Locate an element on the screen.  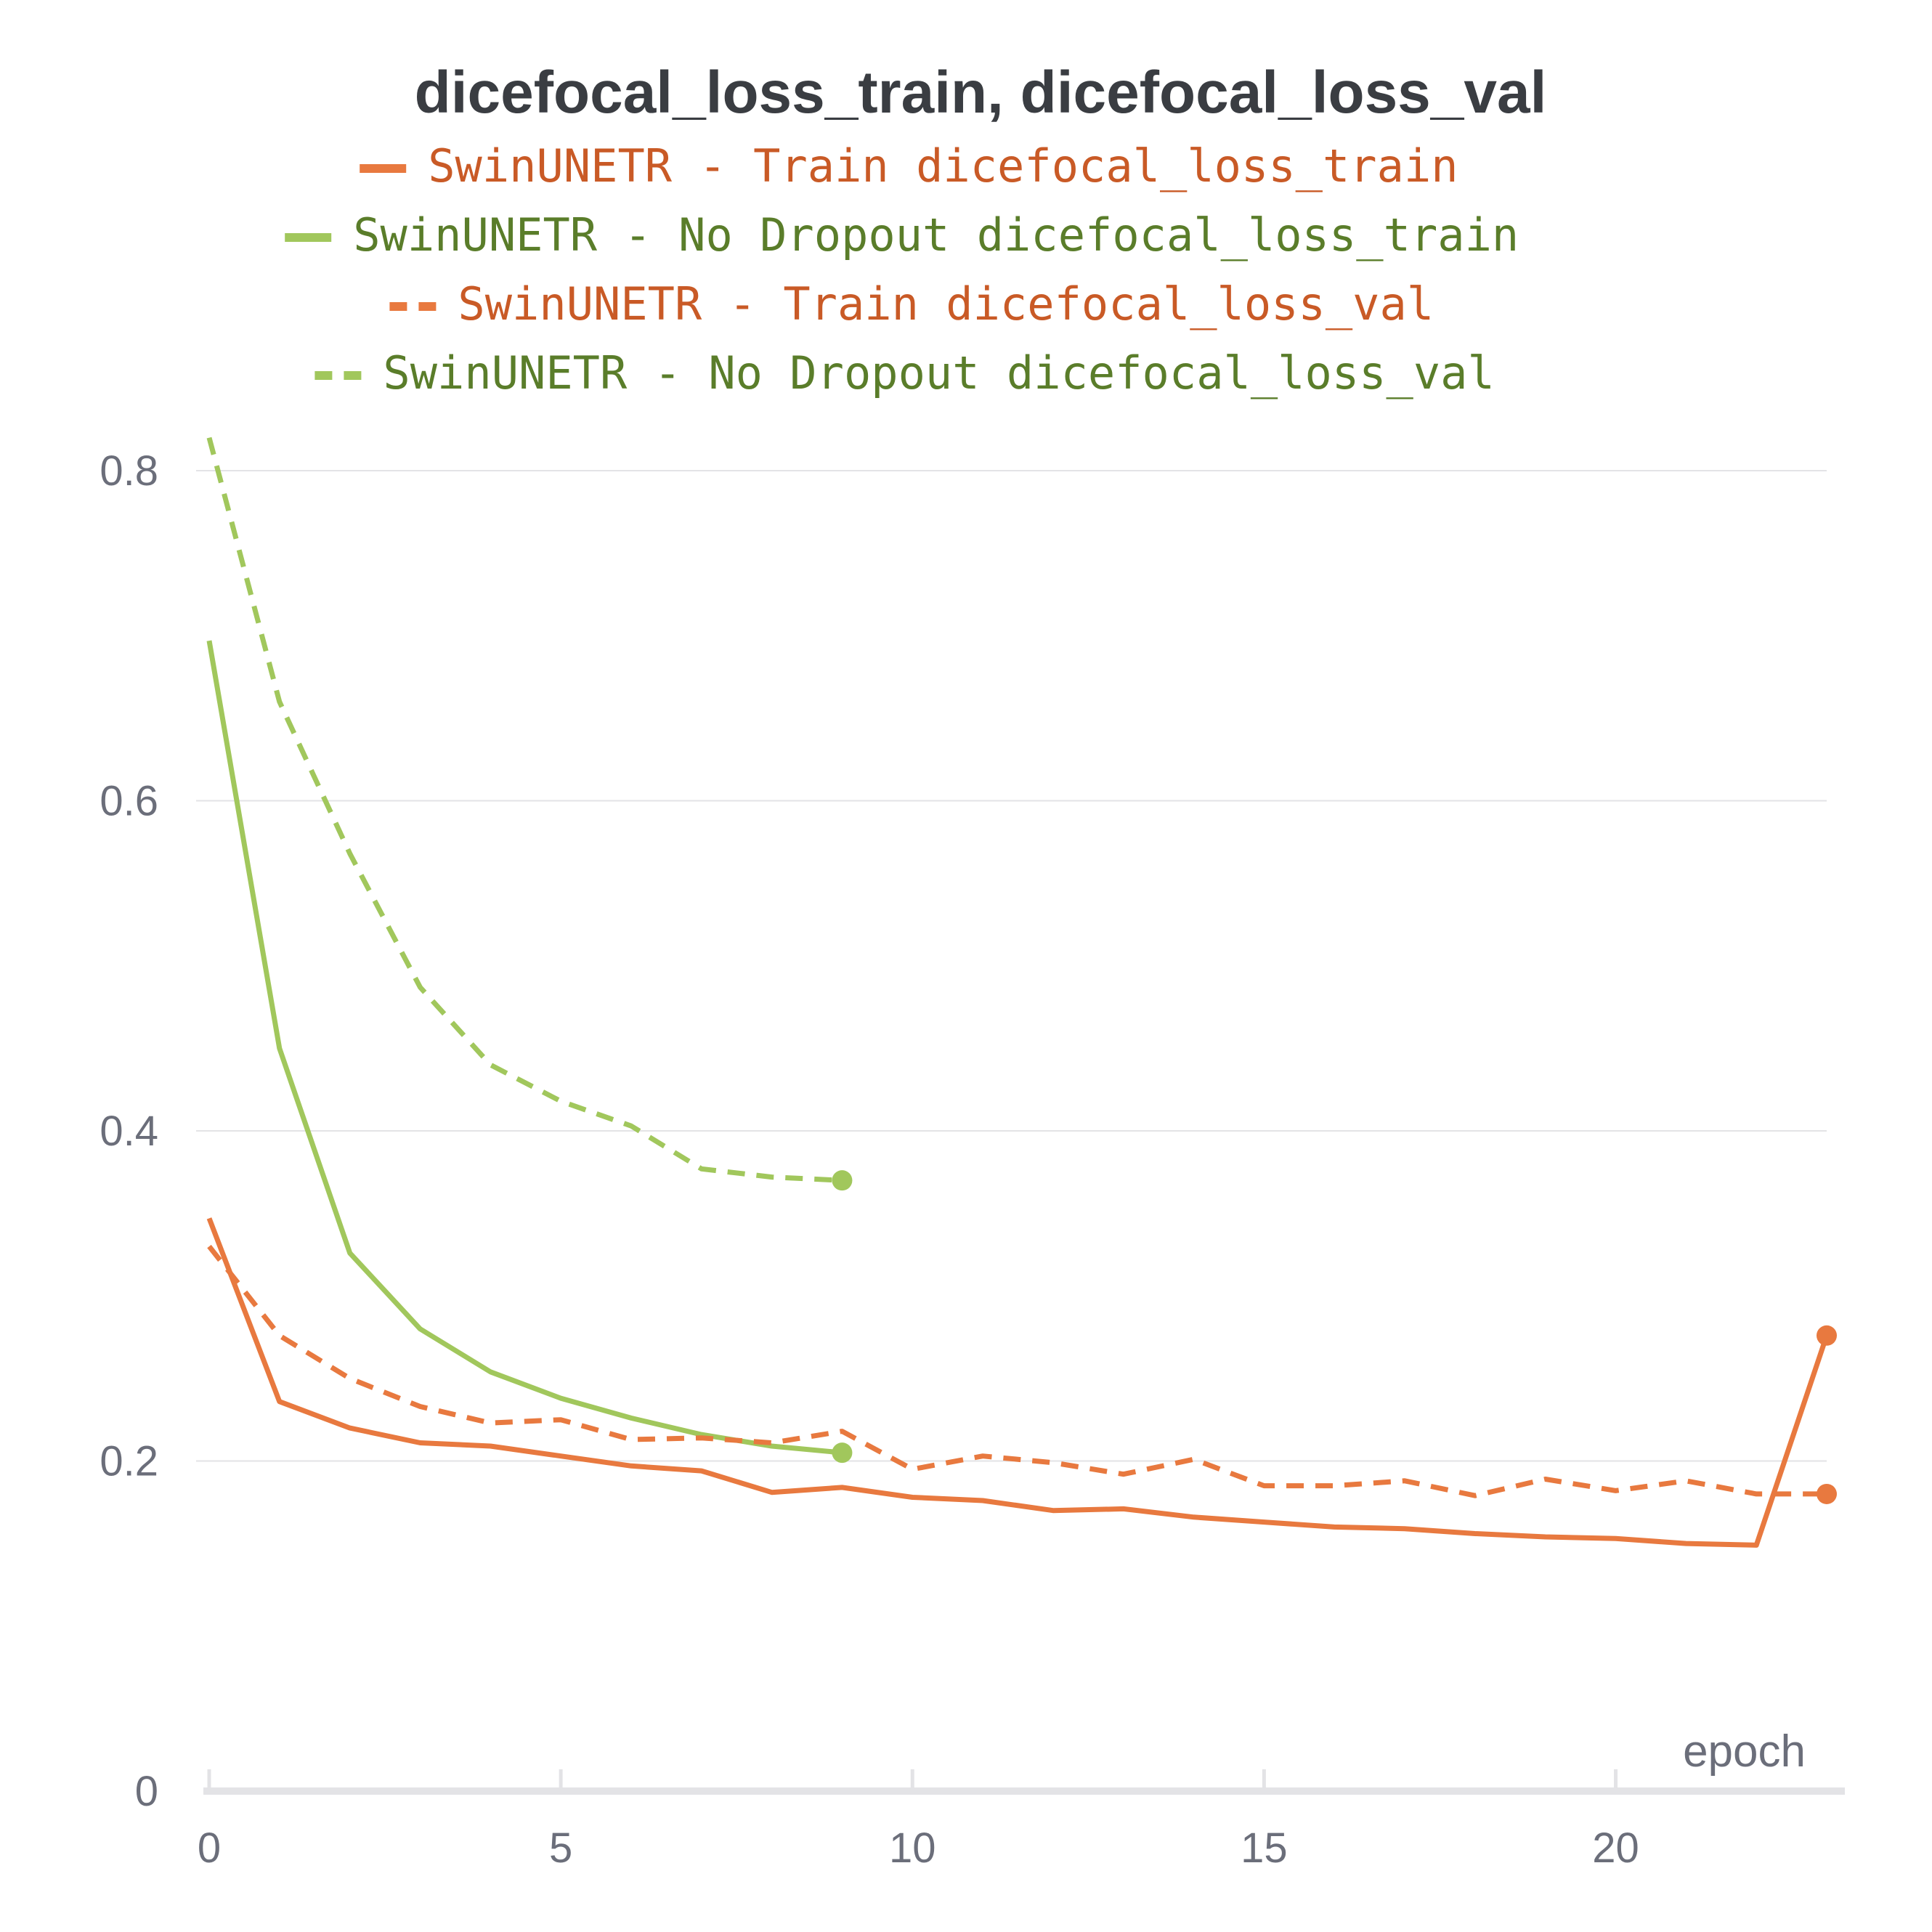
legend-label: SwinUNETR - Train dicefocal_loss_val is located at coordinates (946, 303).